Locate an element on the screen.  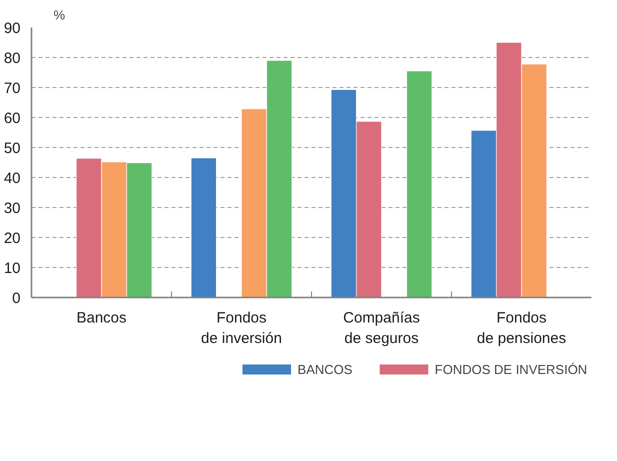
legend-label: FONDOS DE INVERSIÓN is located at coordinates (511, 369).